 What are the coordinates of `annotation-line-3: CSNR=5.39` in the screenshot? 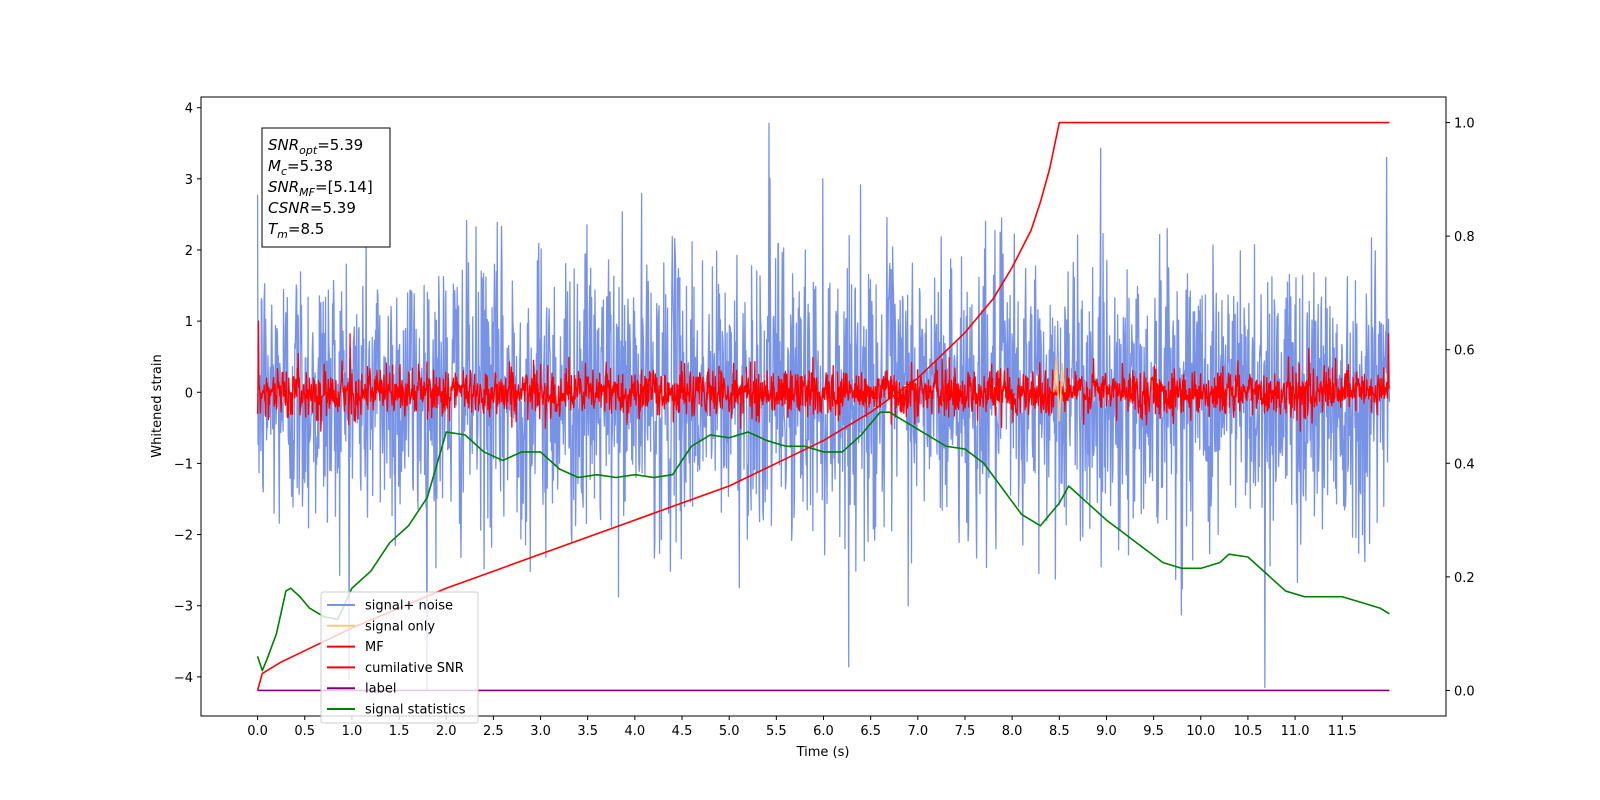 It's located at (312, 208).